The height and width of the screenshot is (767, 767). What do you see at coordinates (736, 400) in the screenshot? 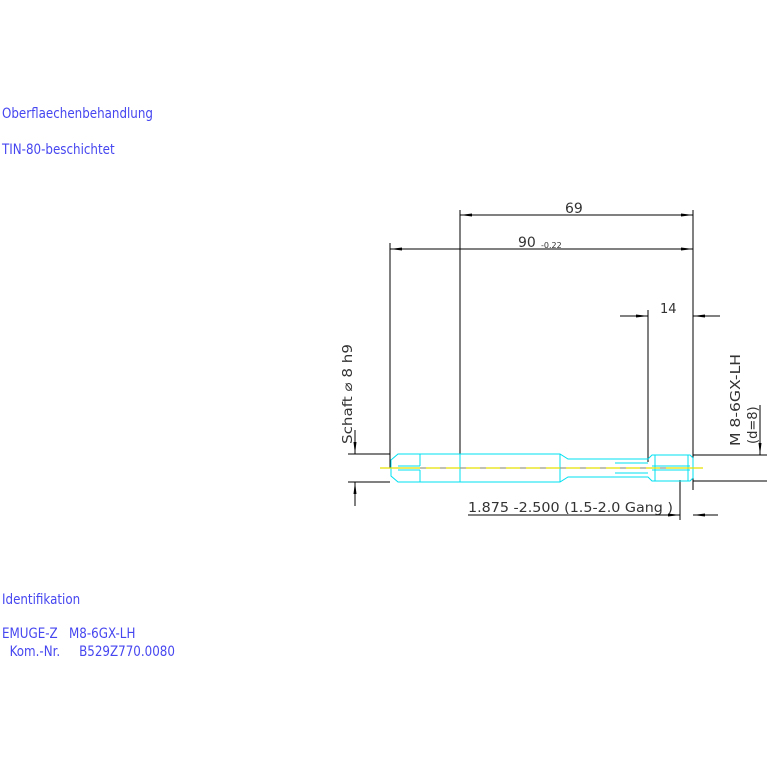
I see `thread-label: M 8-6GX-LH` at bounding box center [736, 400].